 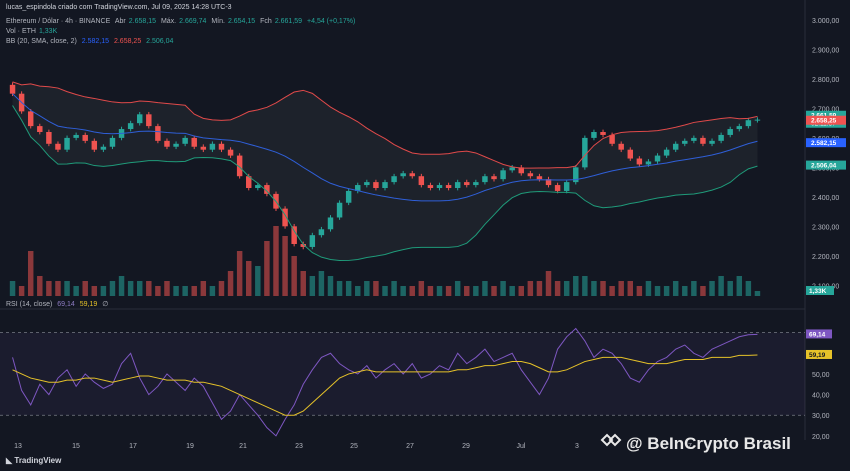 What do you see at coordinates (142, 21) in the screenshot?
I see `open-value: 2.658,15` at bounding box center [142, 21].